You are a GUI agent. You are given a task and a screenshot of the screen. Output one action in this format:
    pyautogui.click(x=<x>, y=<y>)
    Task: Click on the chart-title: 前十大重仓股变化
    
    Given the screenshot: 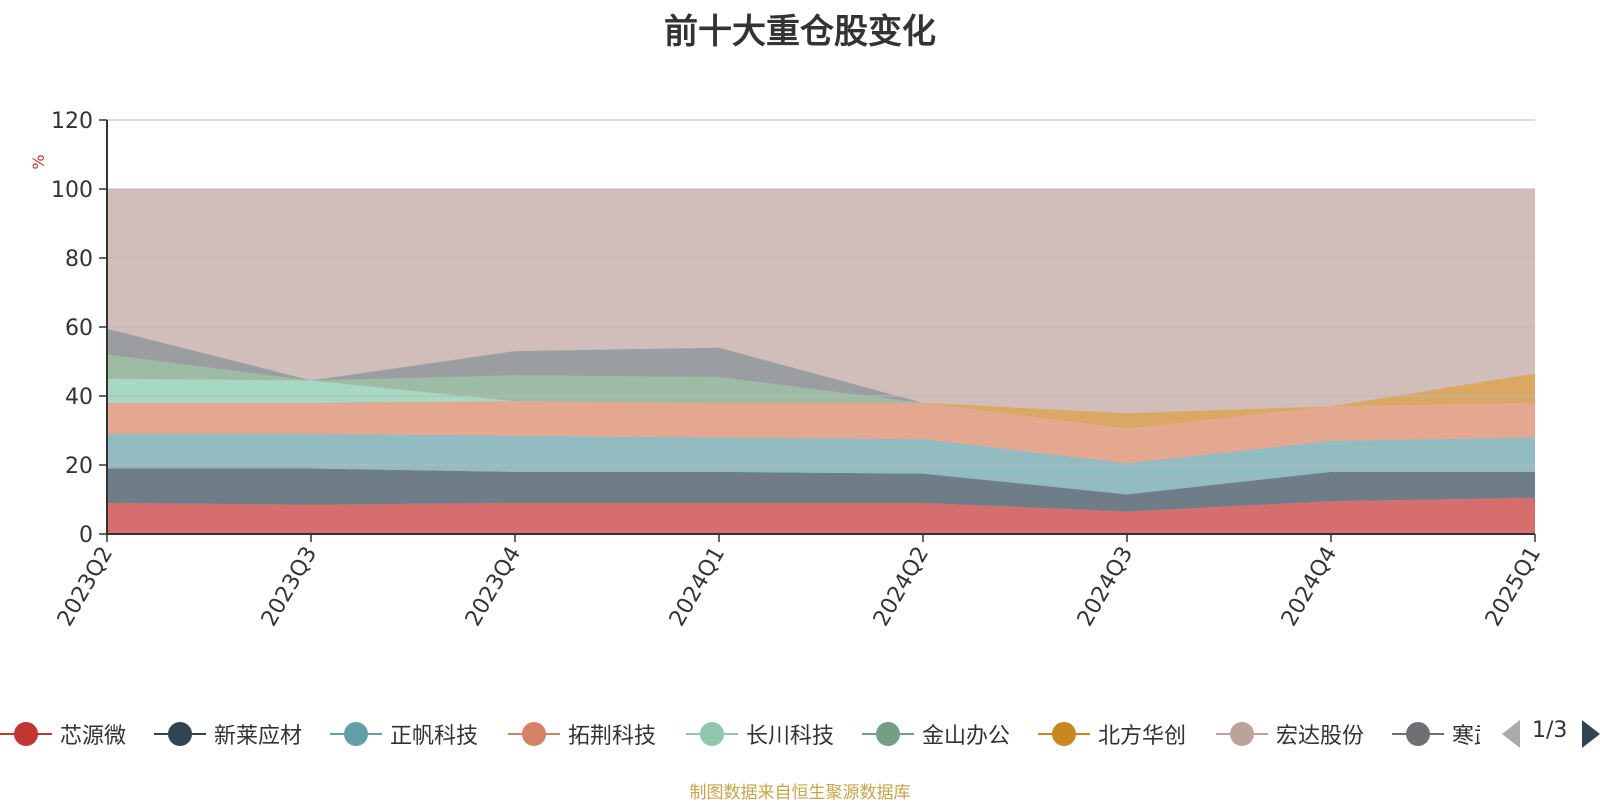 What is the action you would take?
    pyautogui.click(x=800, y=32)
    